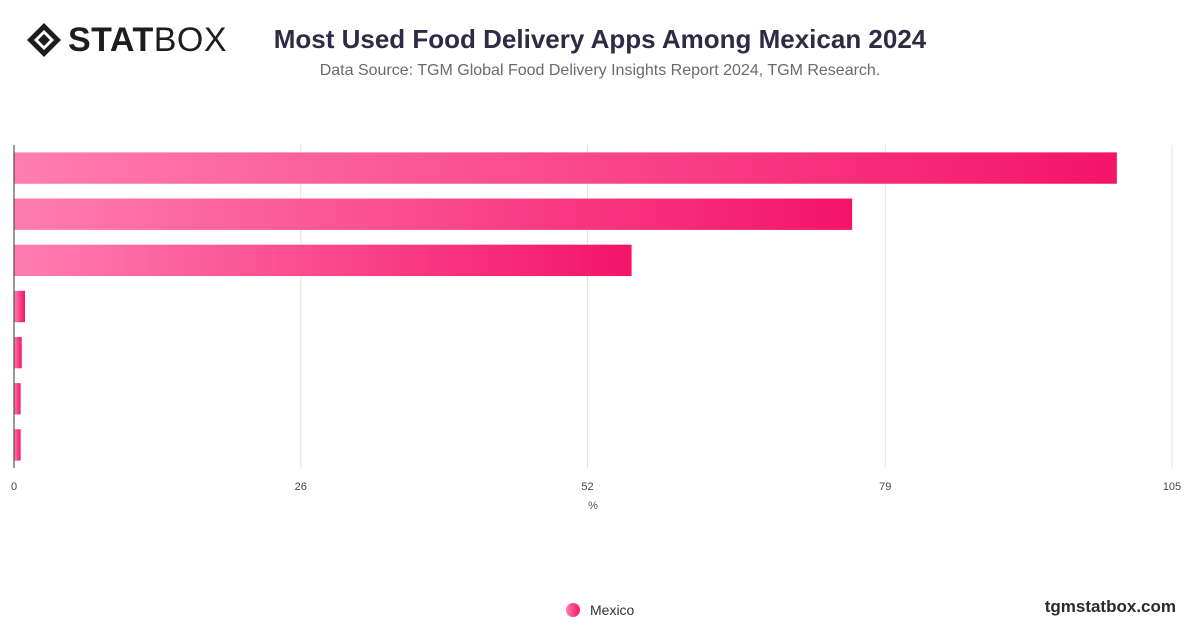  I want to click on statbox-logo-text: STATBOX, so click(147, 40).